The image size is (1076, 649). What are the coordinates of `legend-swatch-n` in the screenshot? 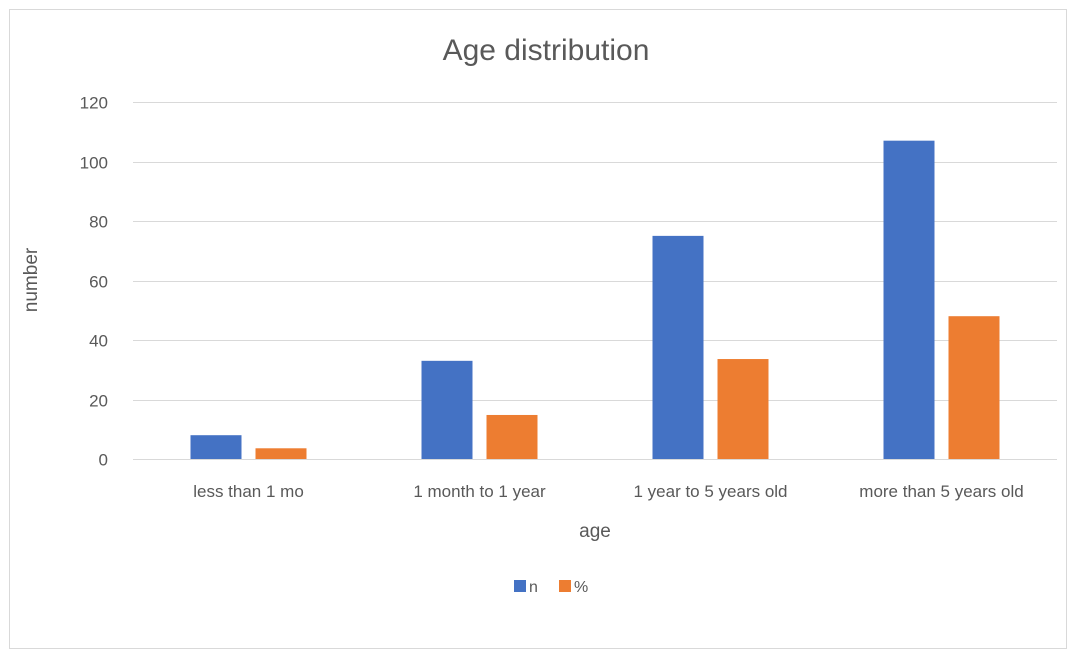 It's located at (520, 586).